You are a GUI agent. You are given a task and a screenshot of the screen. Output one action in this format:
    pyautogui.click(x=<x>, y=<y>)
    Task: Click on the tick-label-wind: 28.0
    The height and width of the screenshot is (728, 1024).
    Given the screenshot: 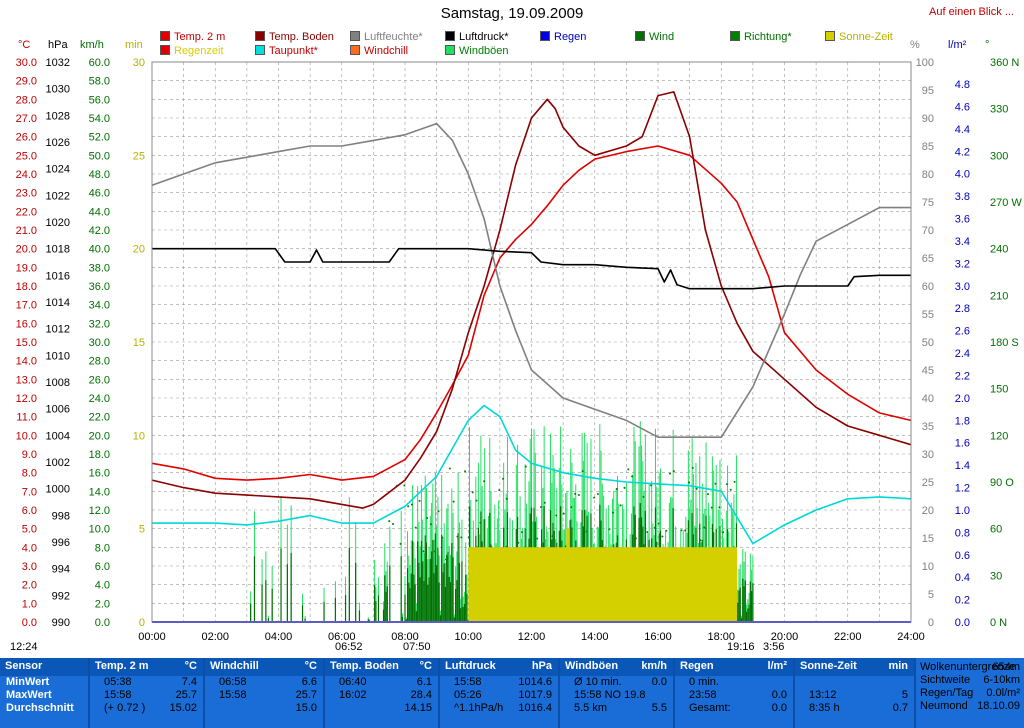 What is the action you would take?
    pyautogui.click(x=99, y=362)
    